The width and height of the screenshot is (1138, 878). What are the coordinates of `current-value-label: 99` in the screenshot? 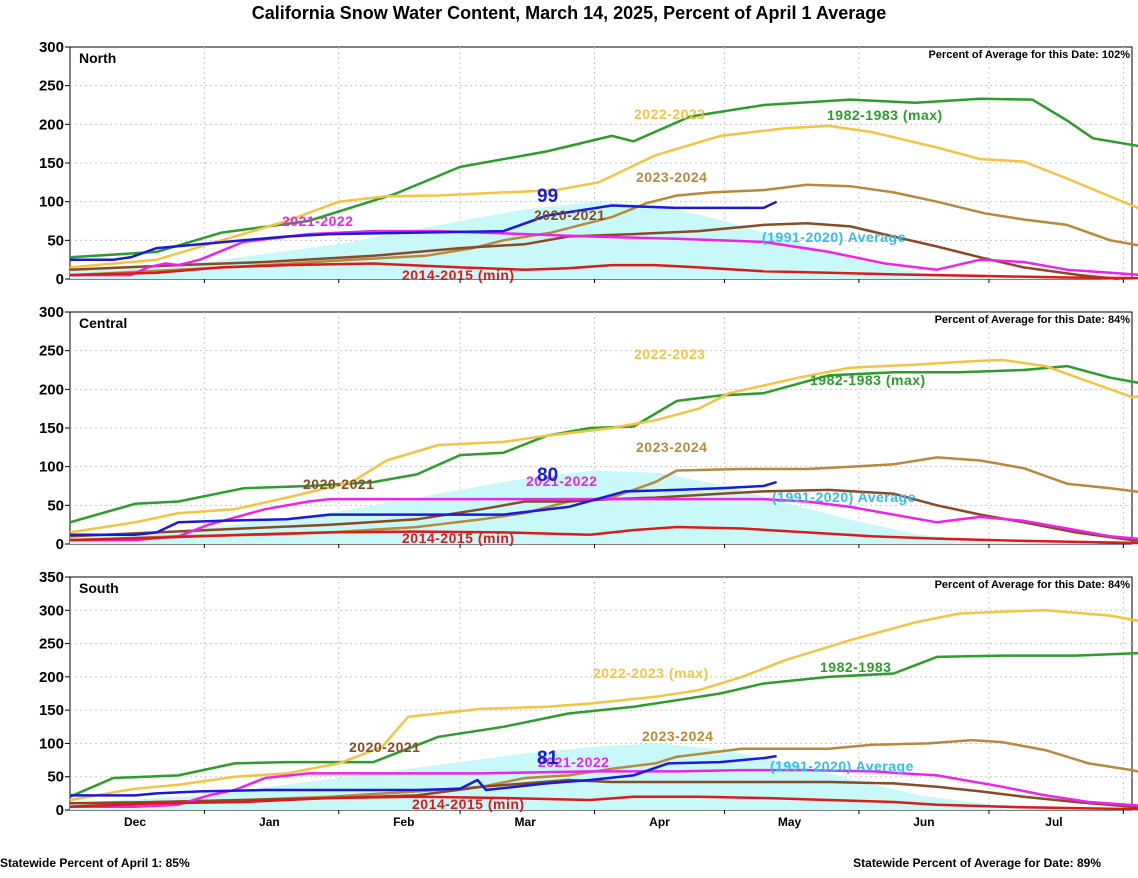 It's located at (547, 196).